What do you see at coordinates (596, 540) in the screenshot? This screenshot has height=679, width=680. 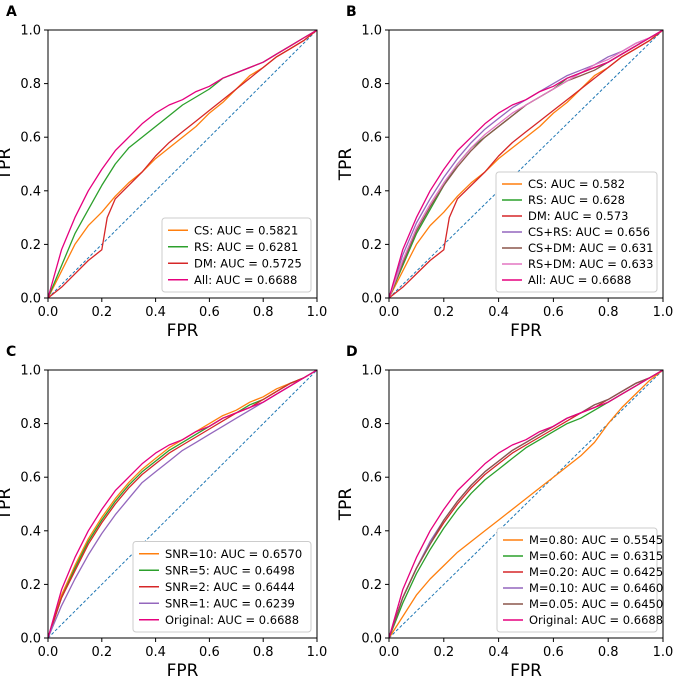 I see `panel-d-legend-label: M=0.80: AUC = 0.5545` at bounding box center [596, 540].